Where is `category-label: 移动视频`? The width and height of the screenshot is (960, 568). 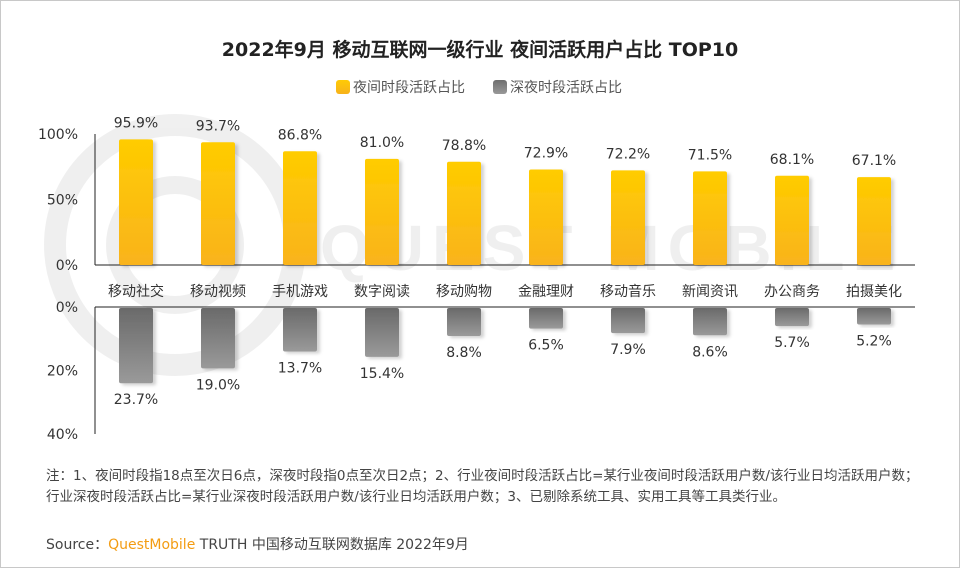
category-label: 移动视频 is located at coordinates (218, 292).